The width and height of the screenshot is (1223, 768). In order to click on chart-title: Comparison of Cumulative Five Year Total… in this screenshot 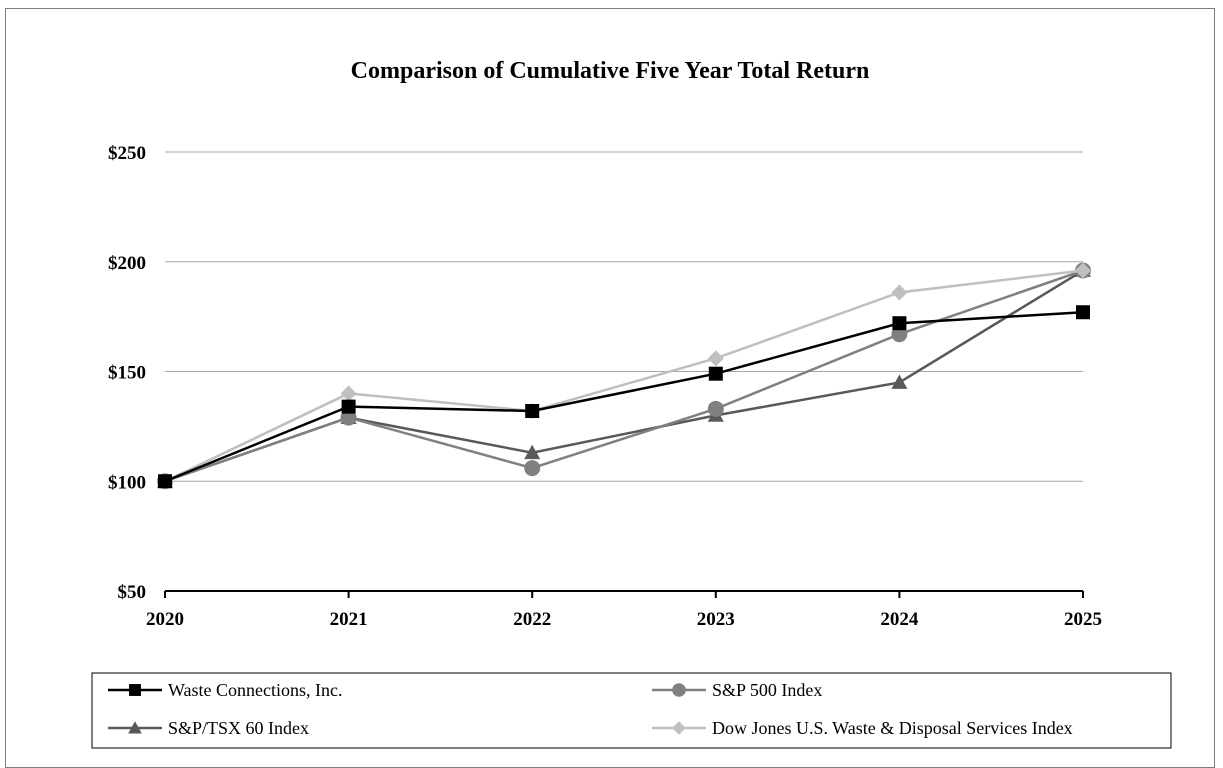, I will do `click(610, 71)`.